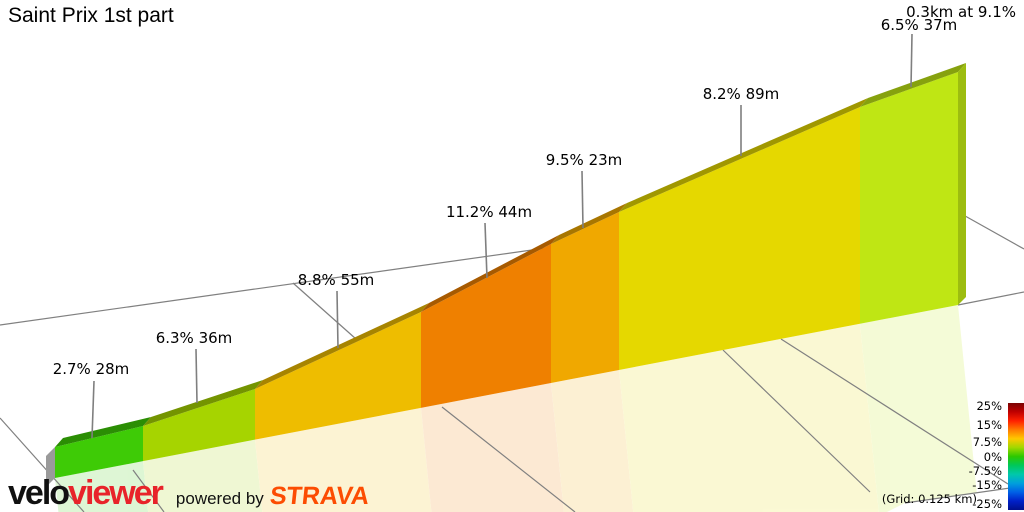  I want to click on legend-label: 25%, so click(989, 406).